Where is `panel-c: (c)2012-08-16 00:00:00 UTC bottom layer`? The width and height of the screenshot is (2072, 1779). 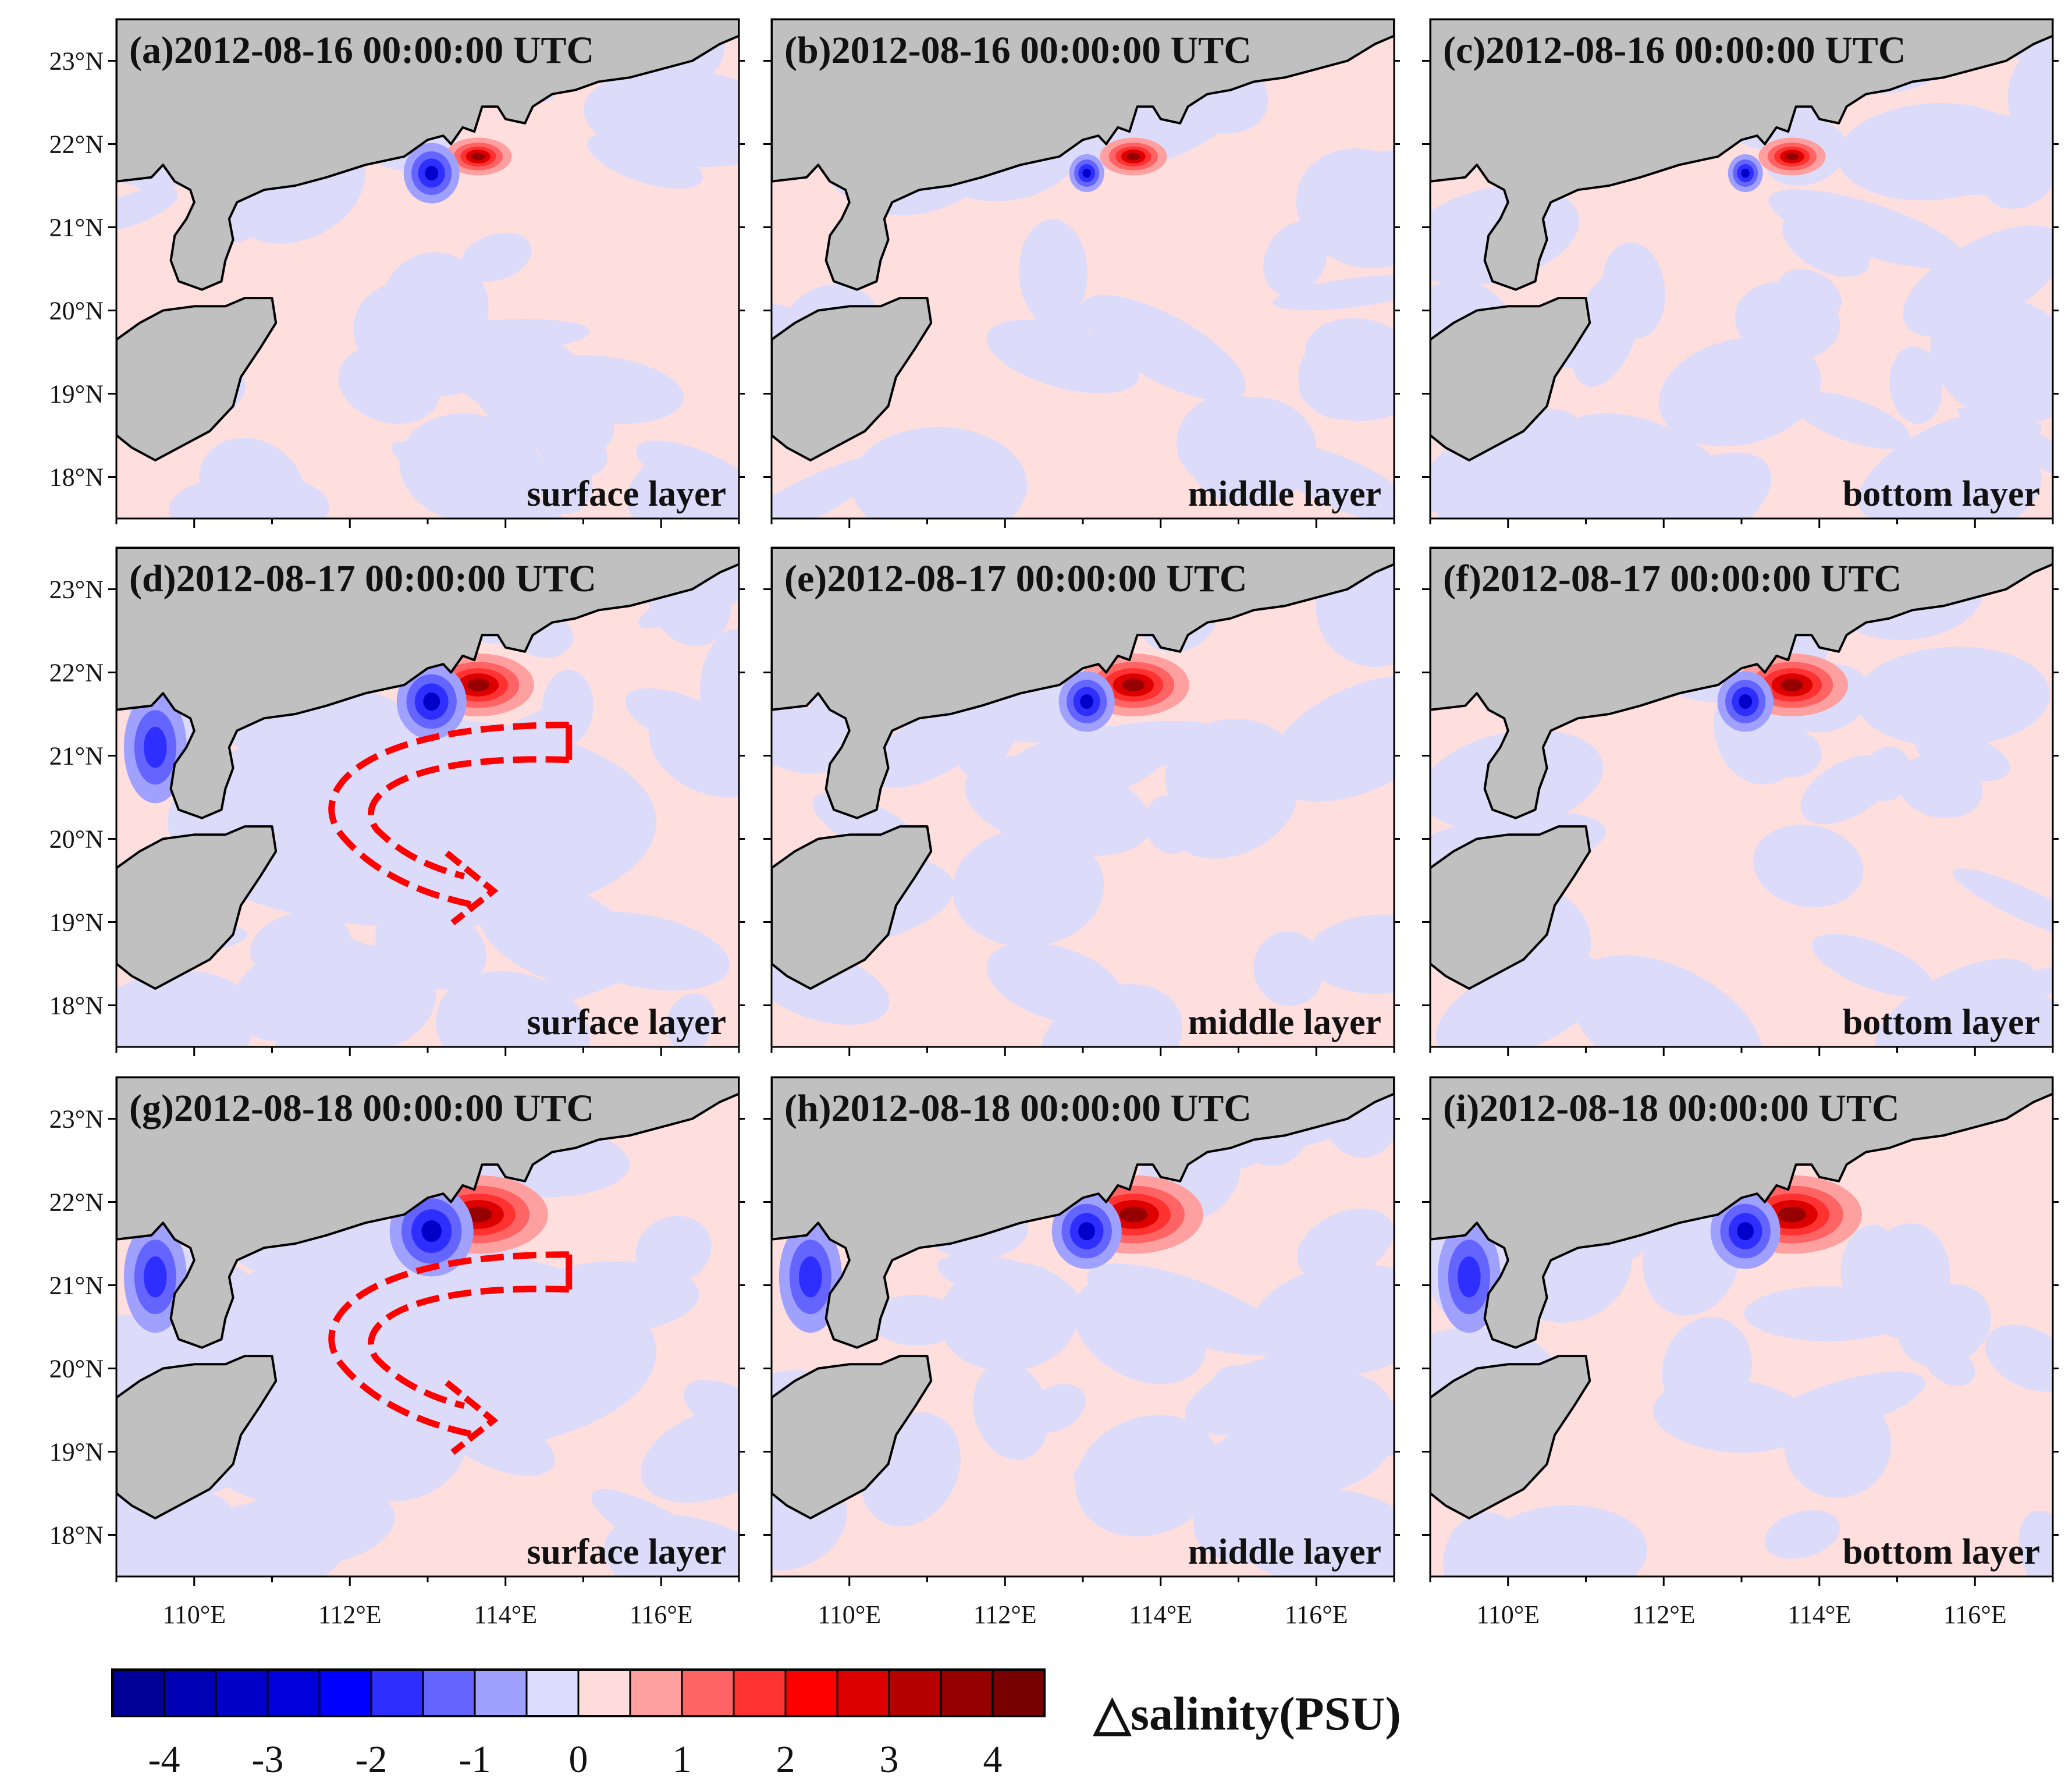
panel-c: (c)2012-08-16 00:00:00 UTC bottom layer is located at coordinates (1740, 273).